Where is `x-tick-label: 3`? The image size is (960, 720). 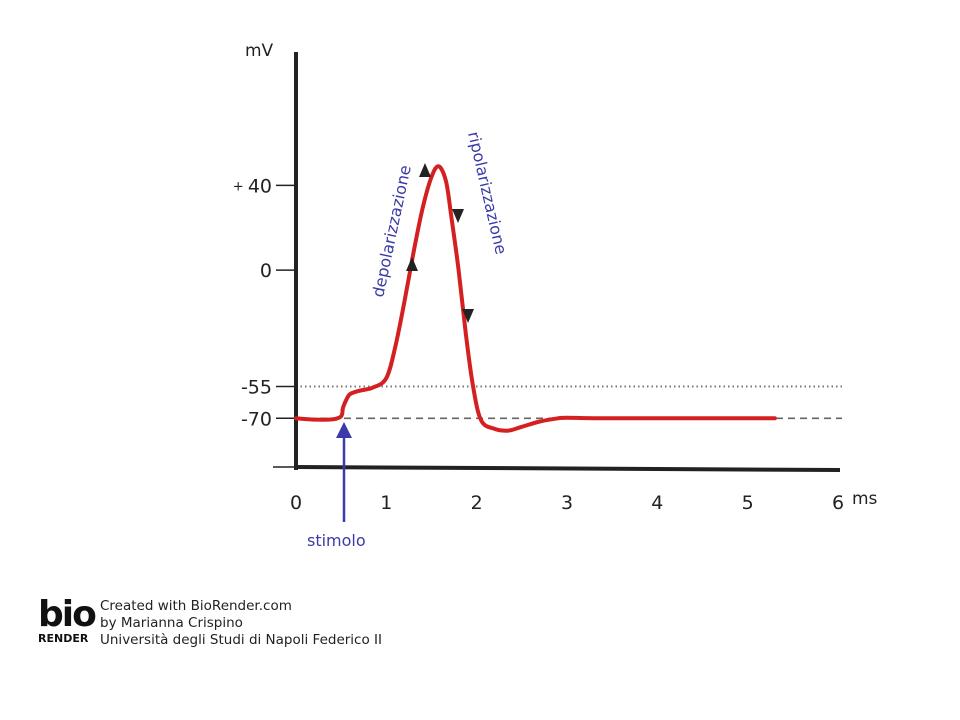
x-tick-label: 3 is located at coordinates (567, 503).